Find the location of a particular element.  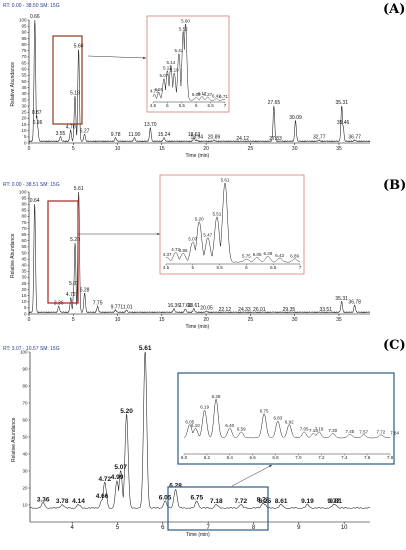

zoom-arrow is located at coordinates (117, 57).